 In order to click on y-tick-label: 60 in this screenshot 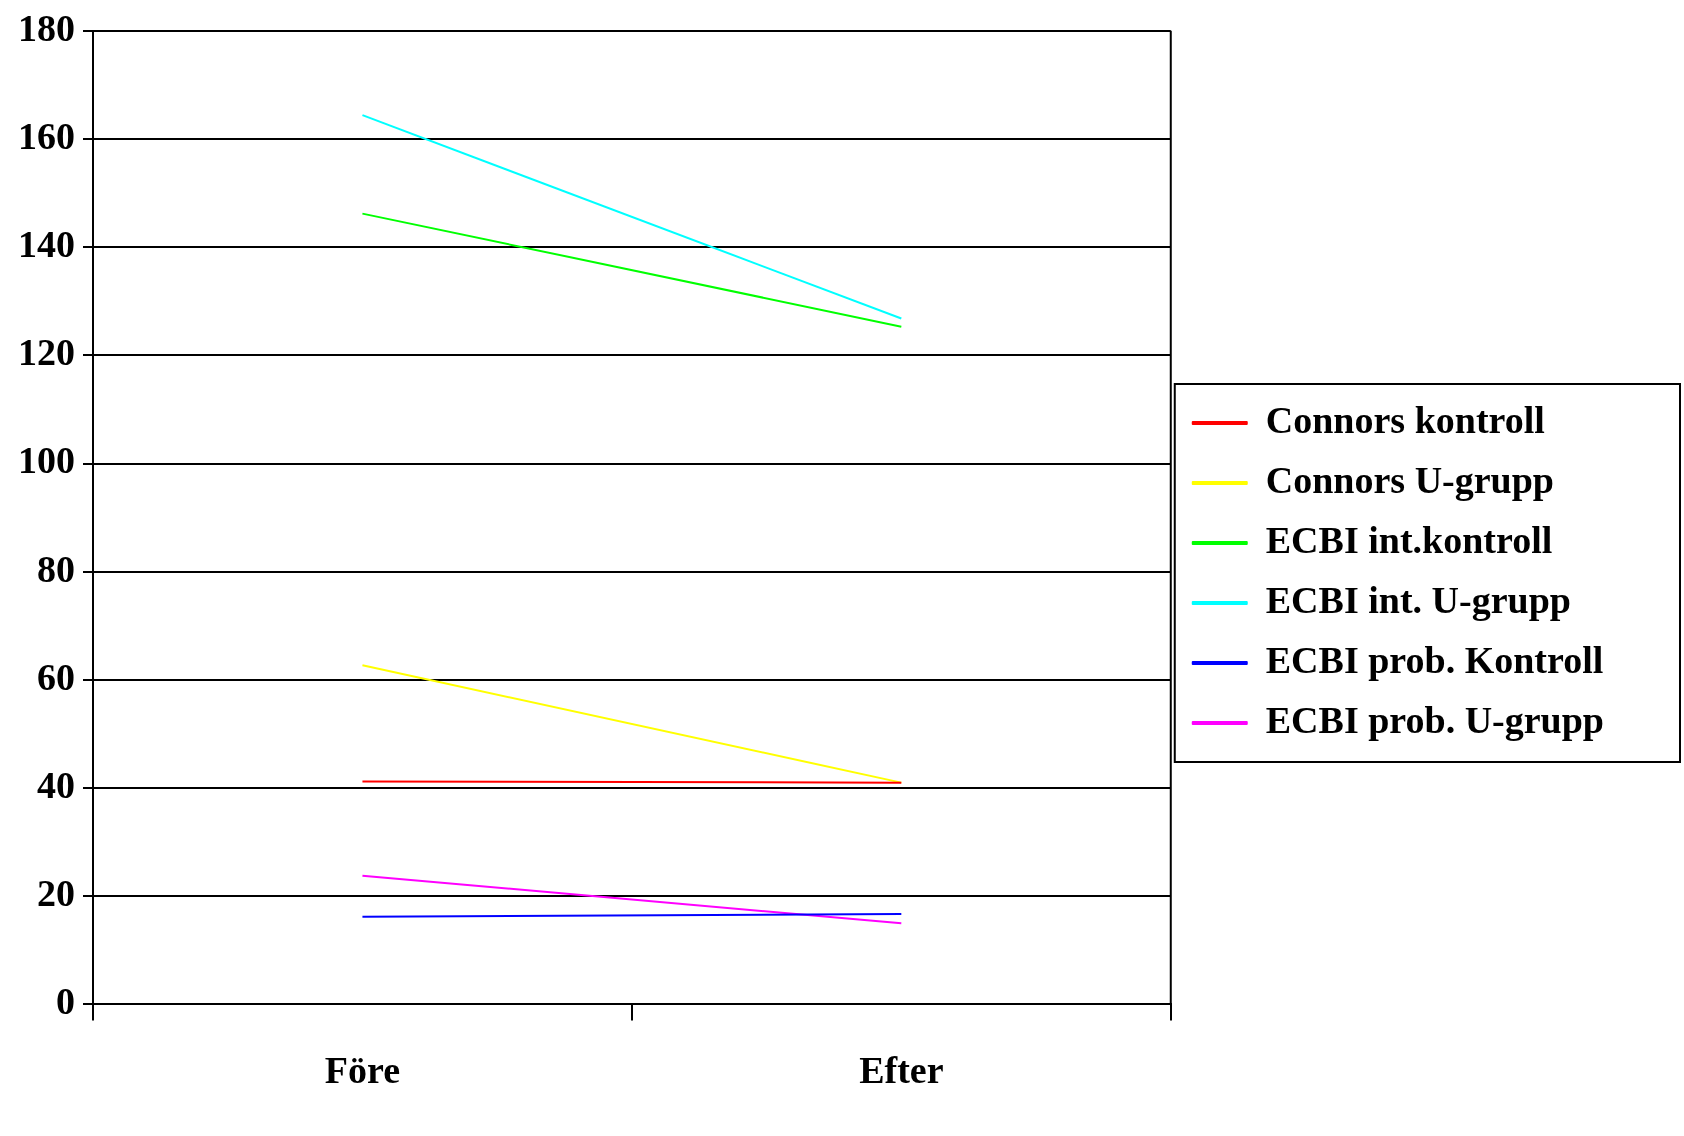, I will do `click(56, 676)`.